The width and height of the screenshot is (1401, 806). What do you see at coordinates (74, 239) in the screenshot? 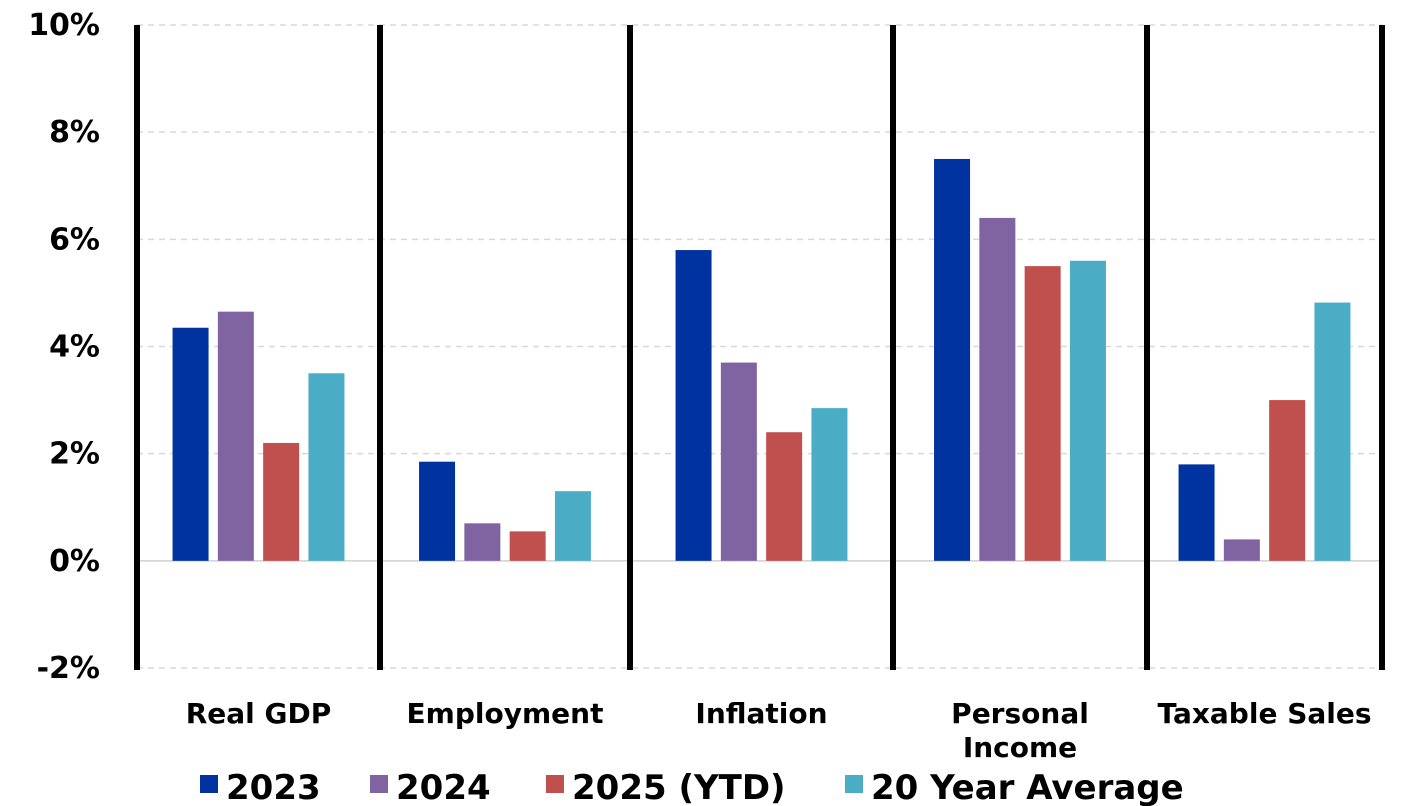
I see `y-tick-label: 6%` at bounding box center [74, 239].